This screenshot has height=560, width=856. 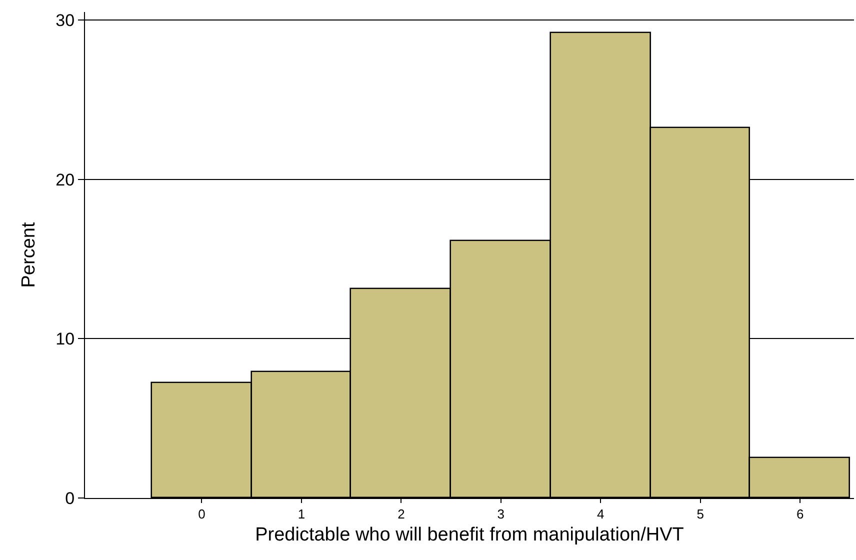 I want to click on x-tick-label: 1, so click(x=302, y=514).